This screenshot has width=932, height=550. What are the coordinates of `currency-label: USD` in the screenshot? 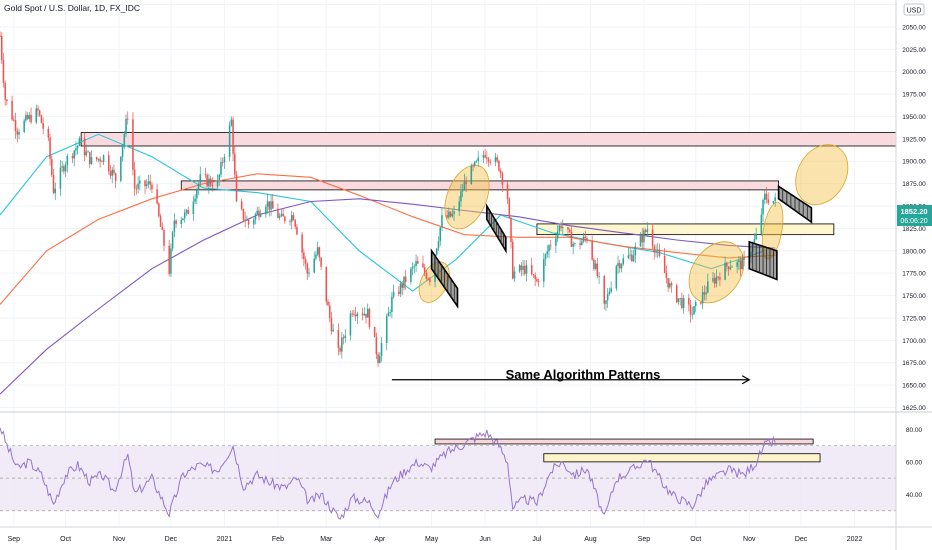 It's located at (914, 11).